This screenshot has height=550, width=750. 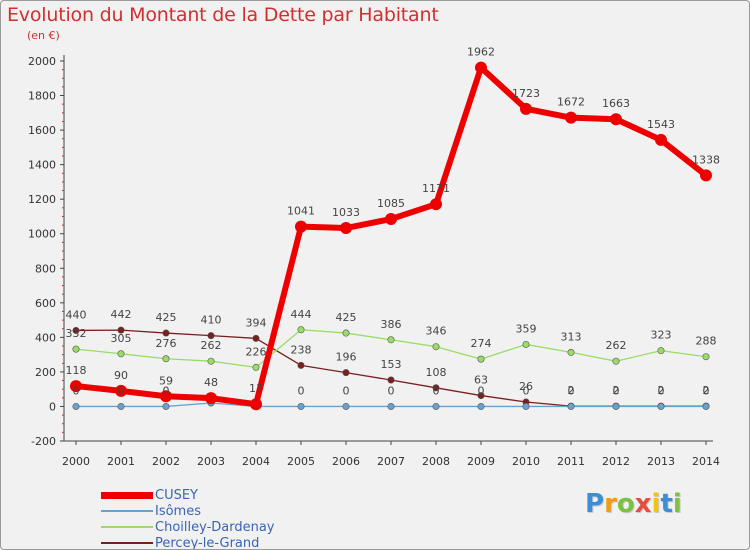 I want to click on legend-item: Isômes, so click(x=188, y=511).